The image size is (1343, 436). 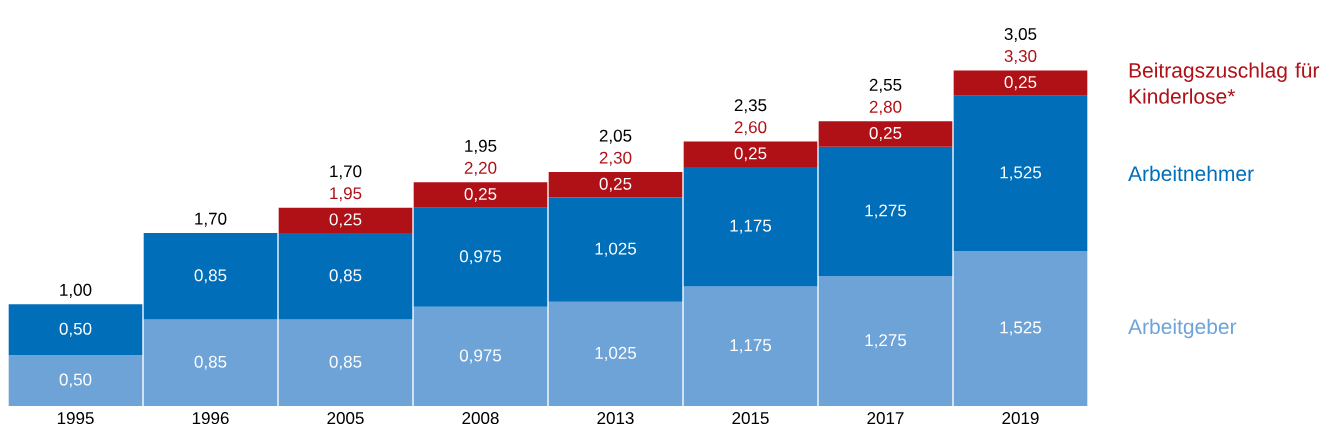 What do you see at coordinates (885, 418) in the screenshot?
I see `x-tick-label: 2017` at bounding box center [885, 418].